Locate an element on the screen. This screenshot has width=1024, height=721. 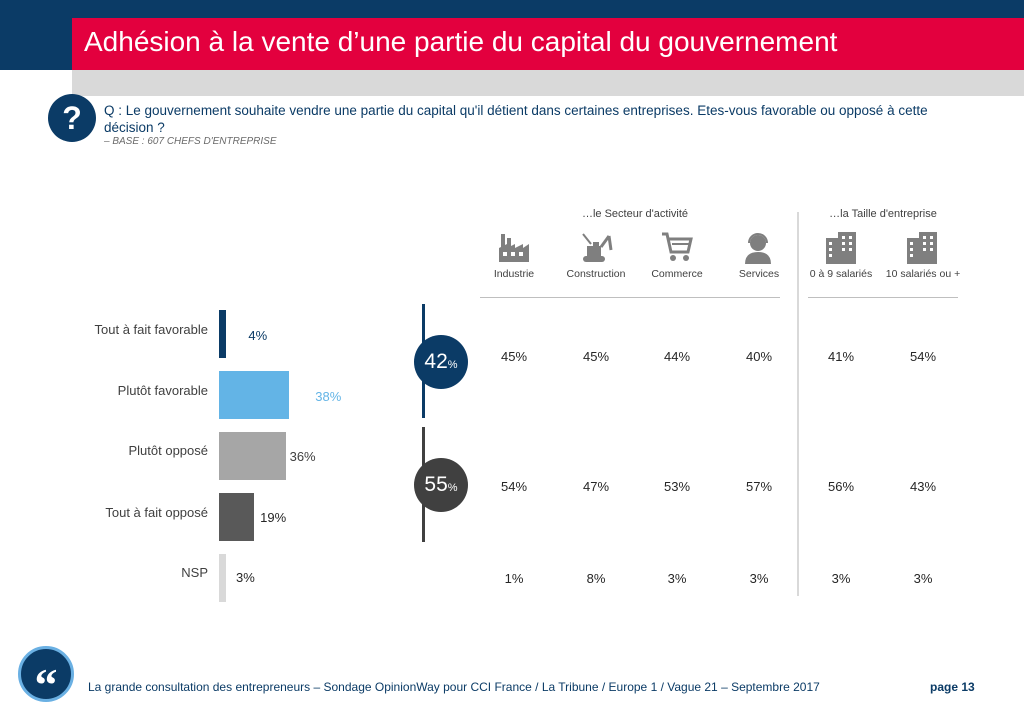
bar-value-label: 4% is located at coordinates (258, 335).